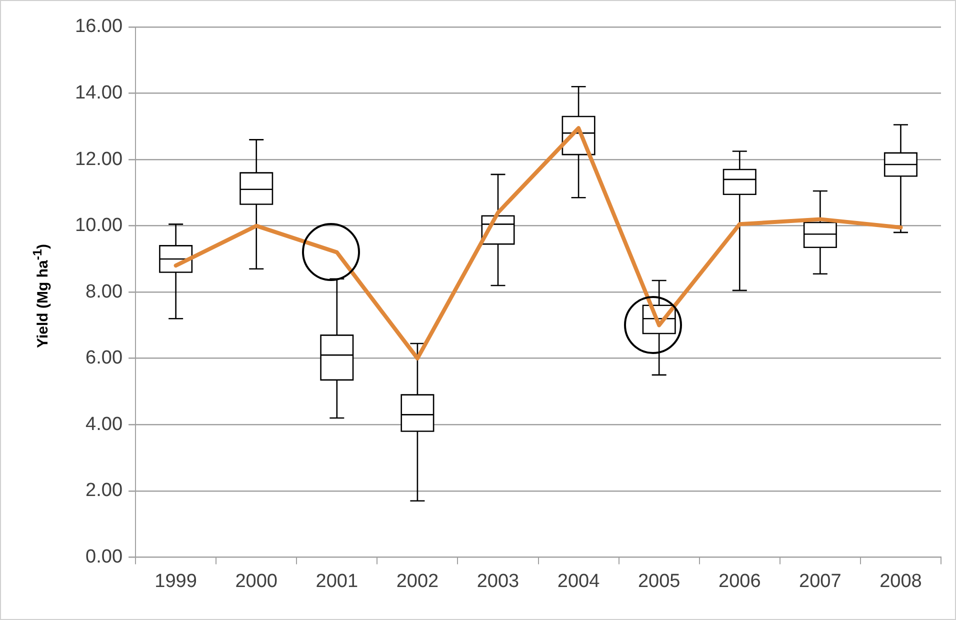 The width and height of the screenshot is (956, 620). What do you see at coordinates (99, 27) in the screenshot?
I see `y-tick-label: 16.00` at bounding box center [99, 27].